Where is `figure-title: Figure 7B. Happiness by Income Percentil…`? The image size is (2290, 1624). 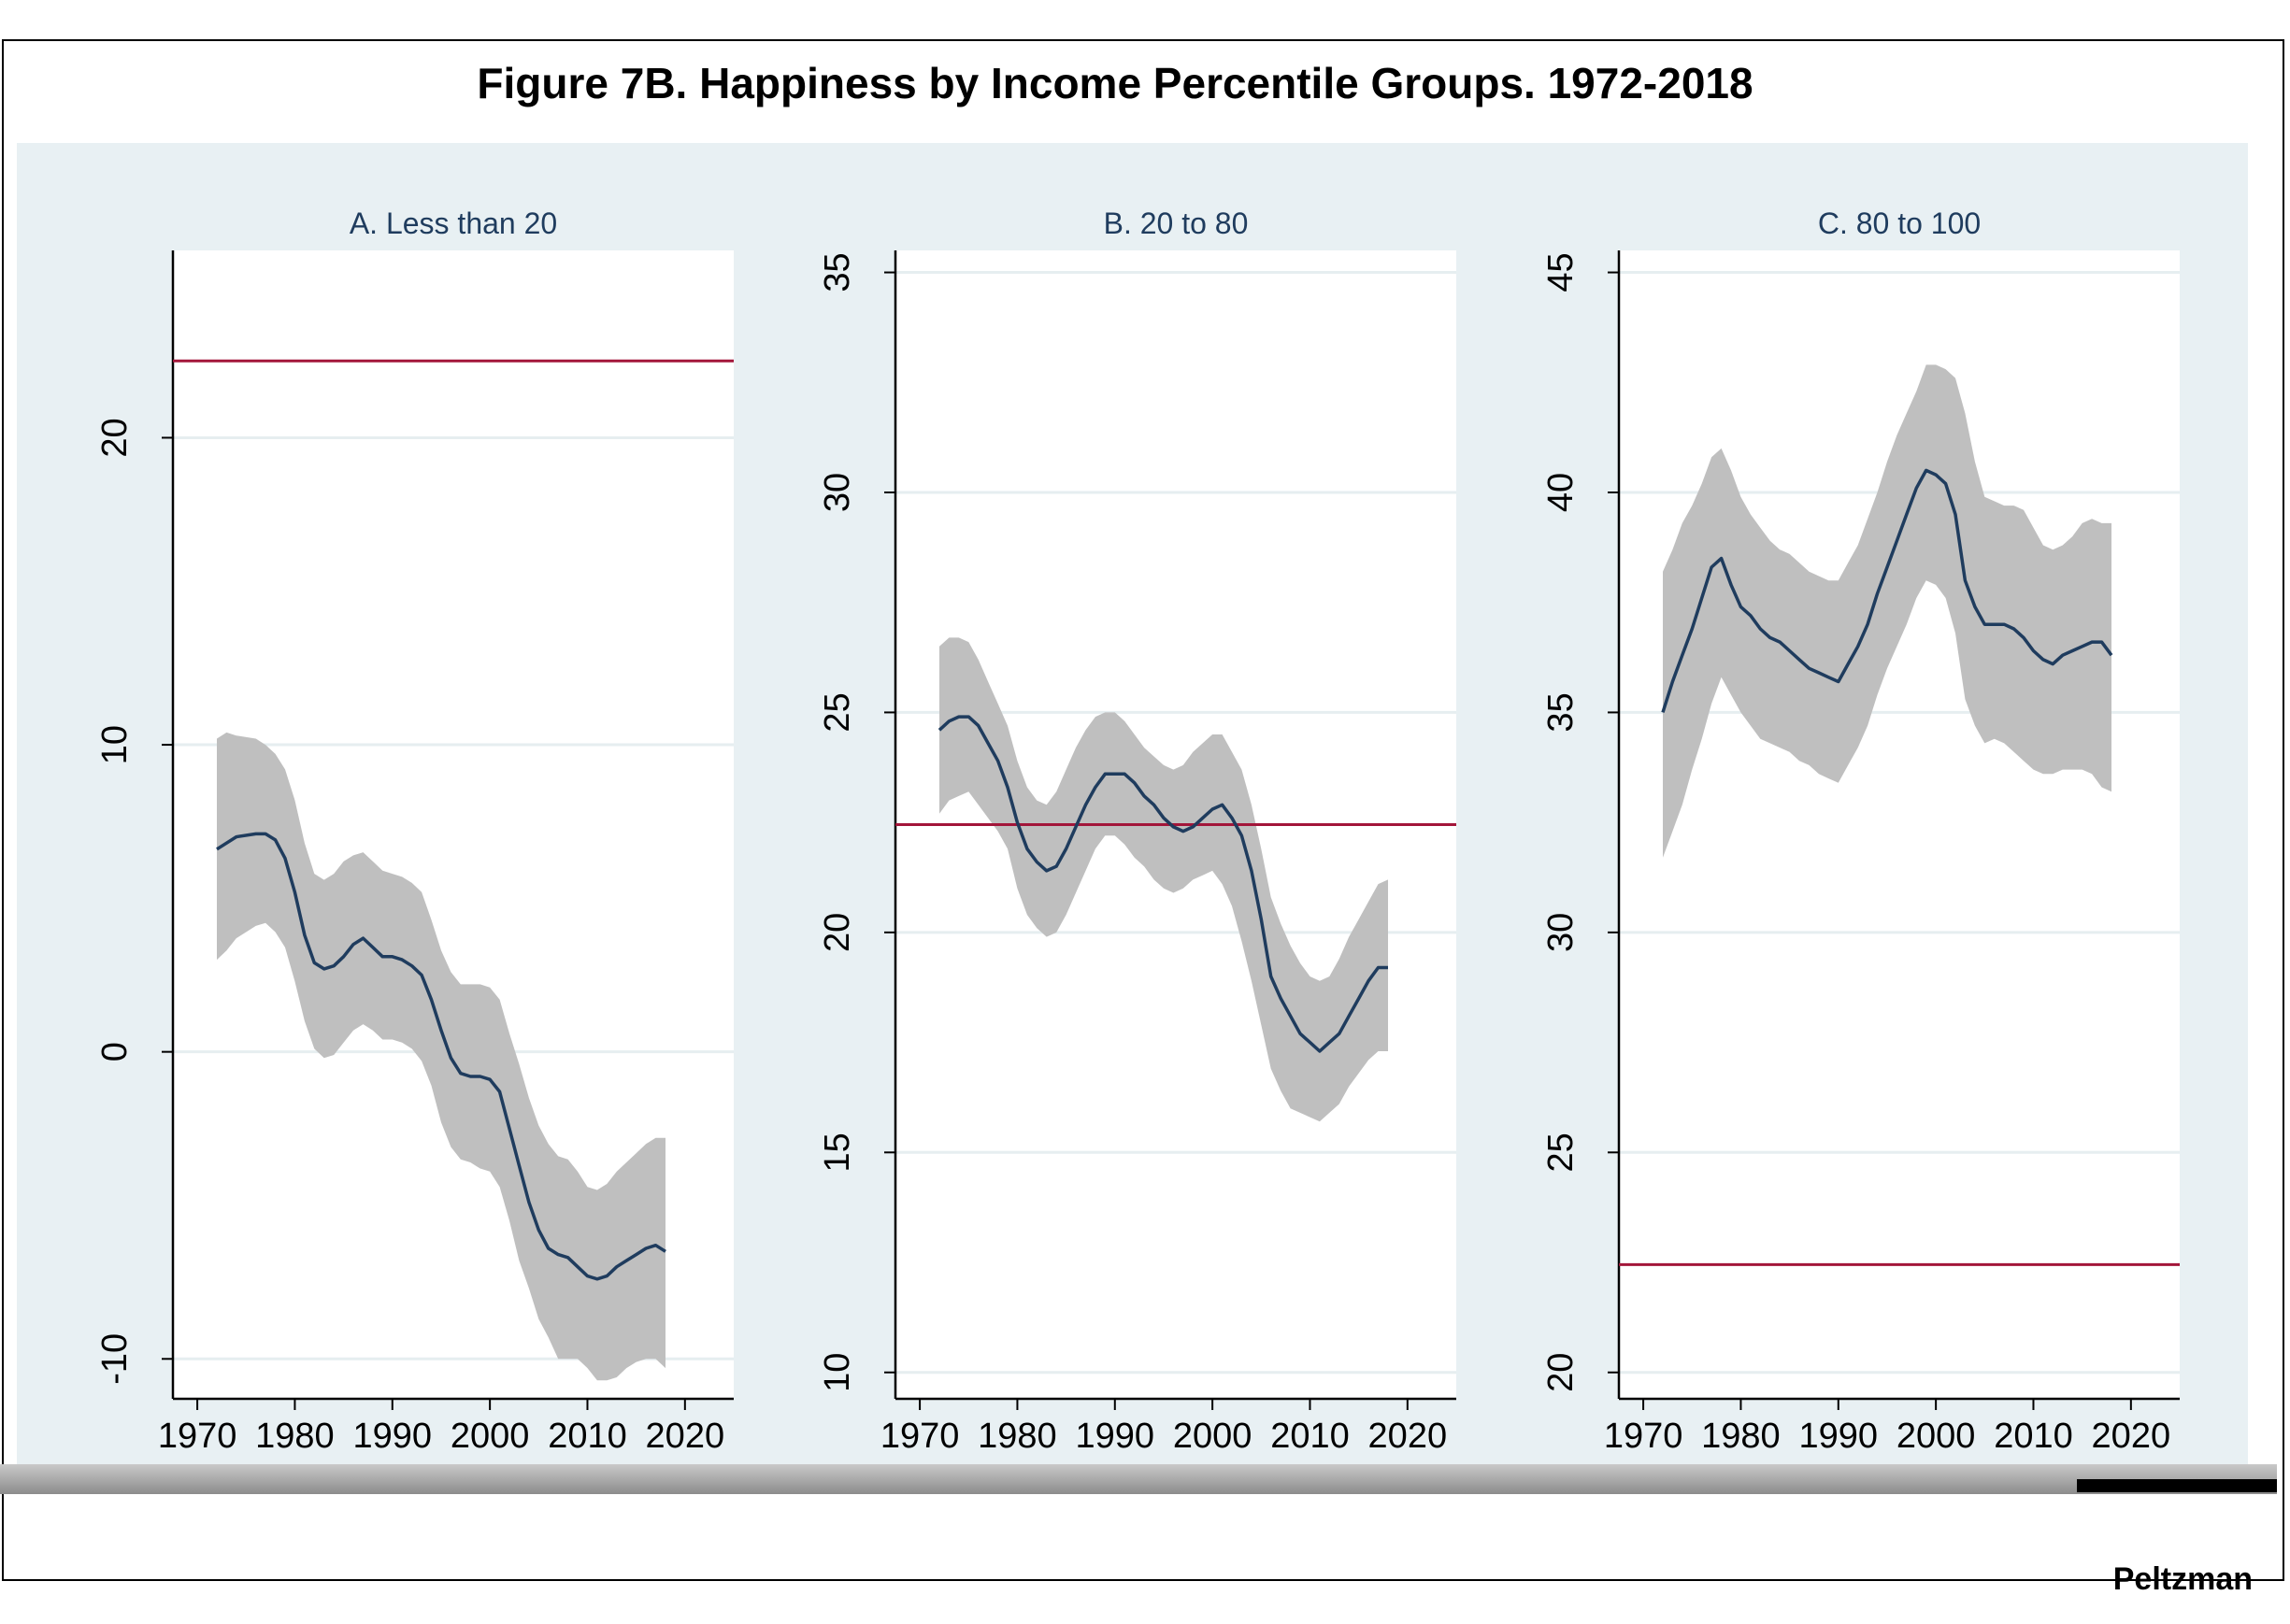
figure-title: Figure 7B. Happiness by Income Percentil… is located at coordinates (1115, 83).